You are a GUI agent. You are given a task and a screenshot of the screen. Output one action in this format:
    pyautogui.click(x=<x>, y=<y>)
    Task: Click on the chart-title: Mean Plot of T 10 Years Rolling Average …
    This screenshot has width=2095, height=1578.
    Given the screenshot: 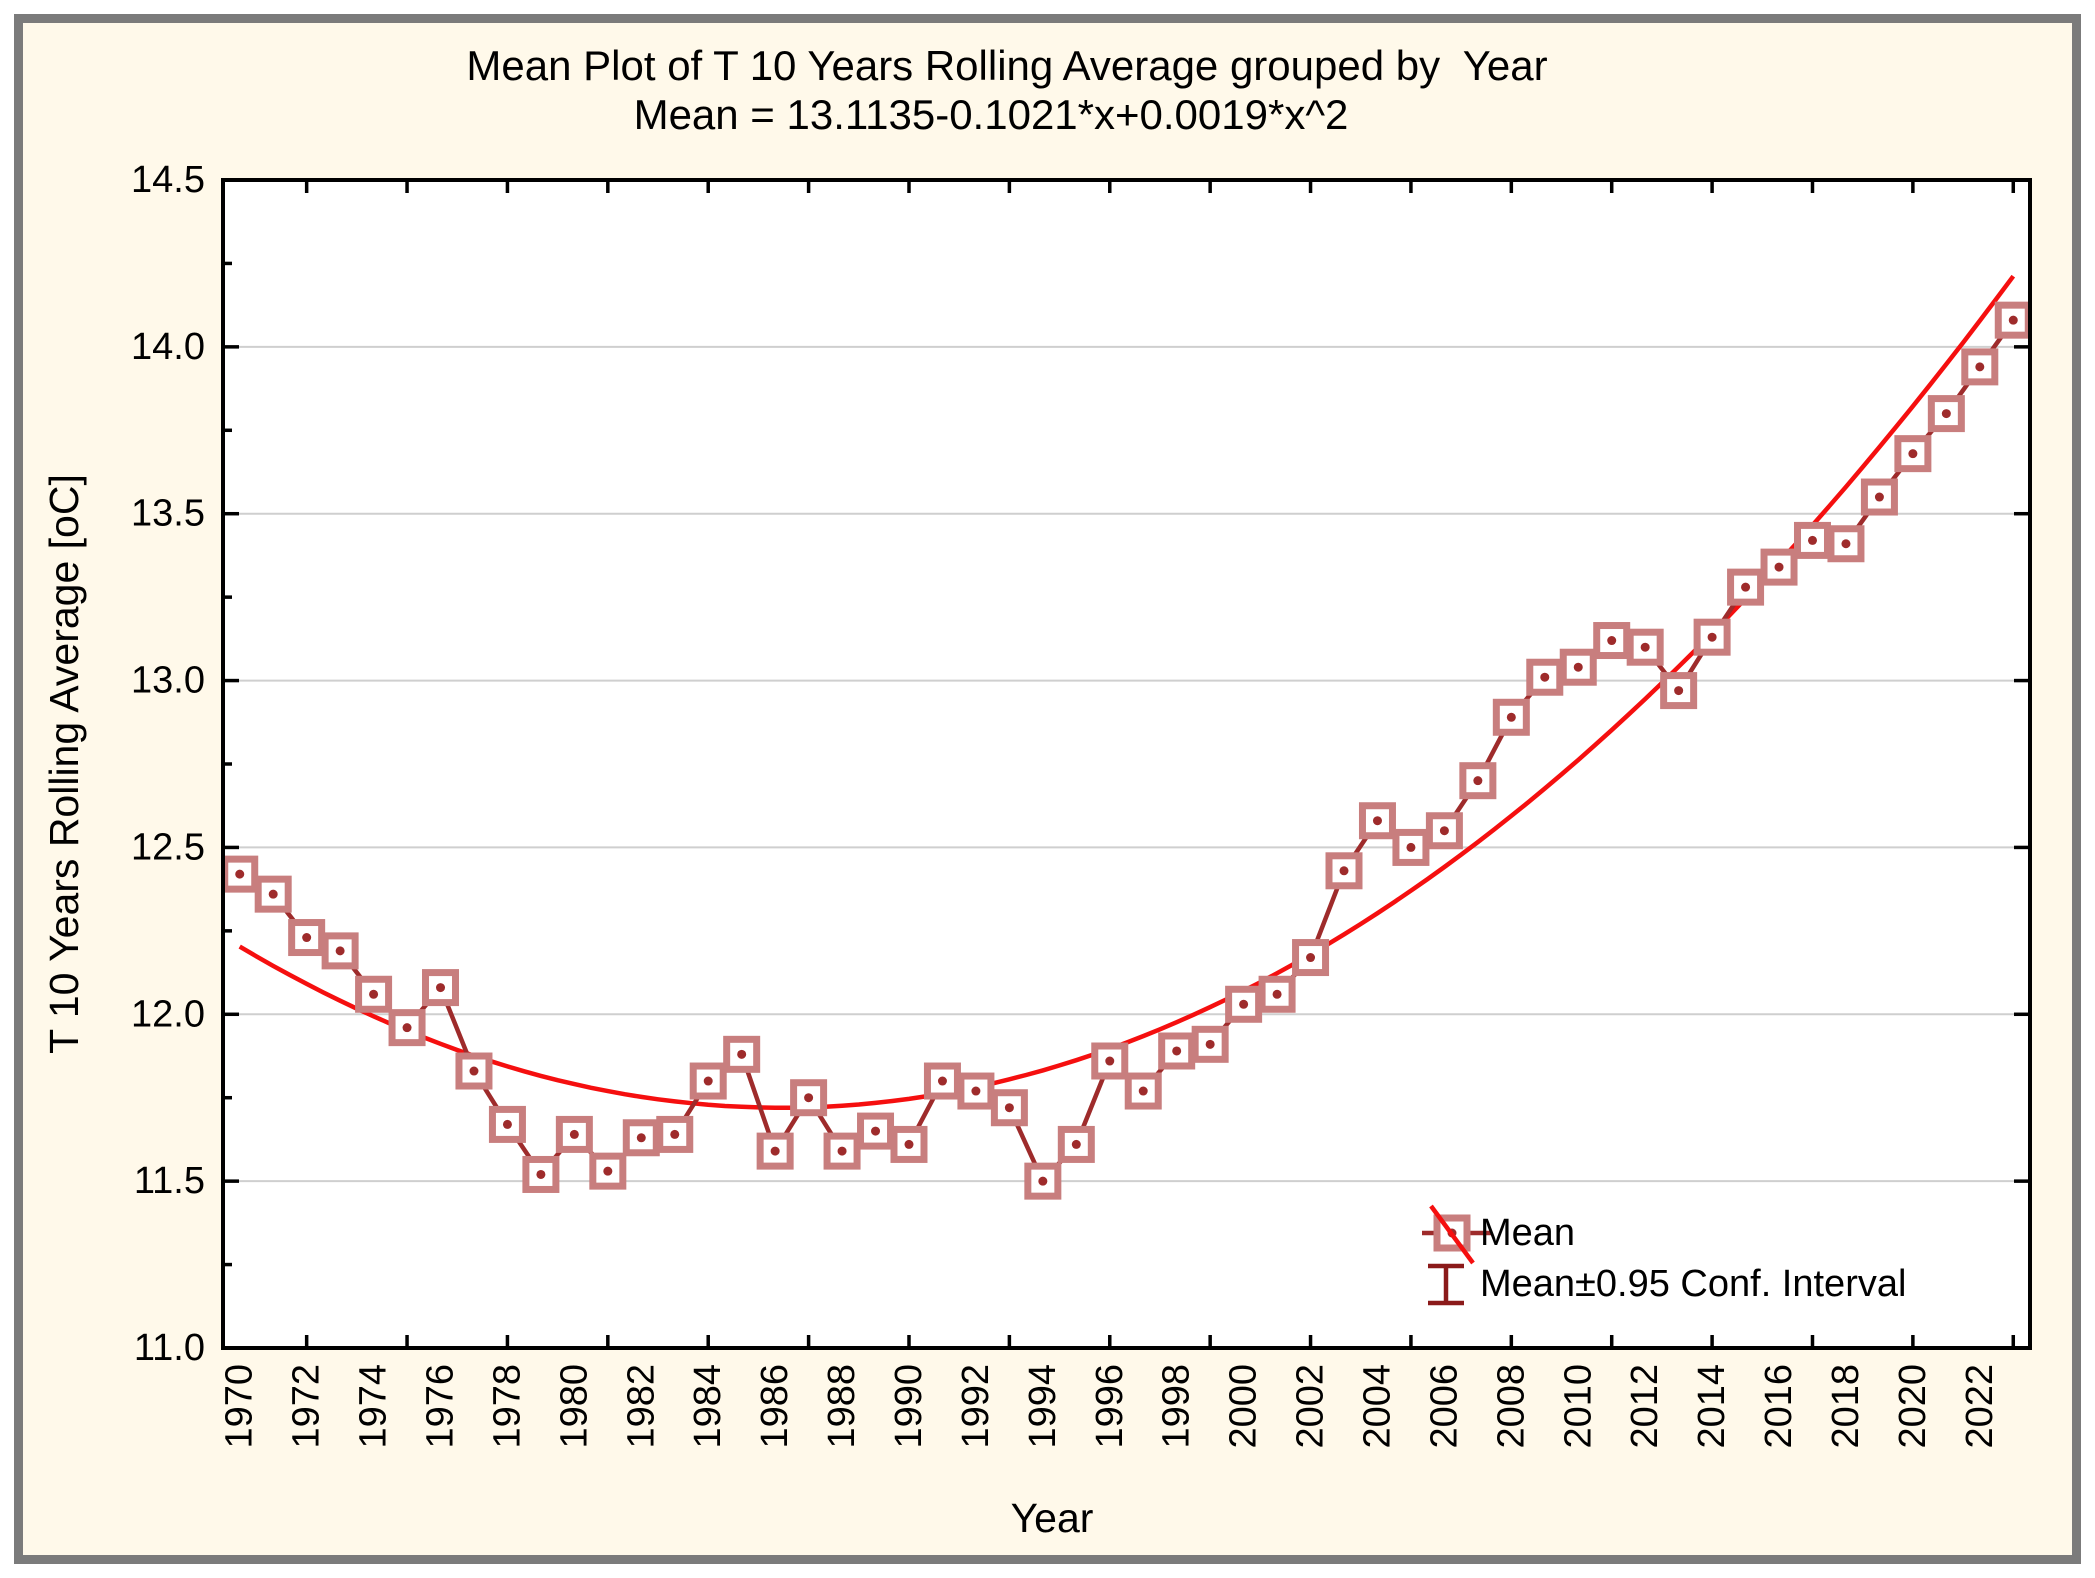 What is the action you would take?
    pyautogui.click(x=1006, y=65)
    